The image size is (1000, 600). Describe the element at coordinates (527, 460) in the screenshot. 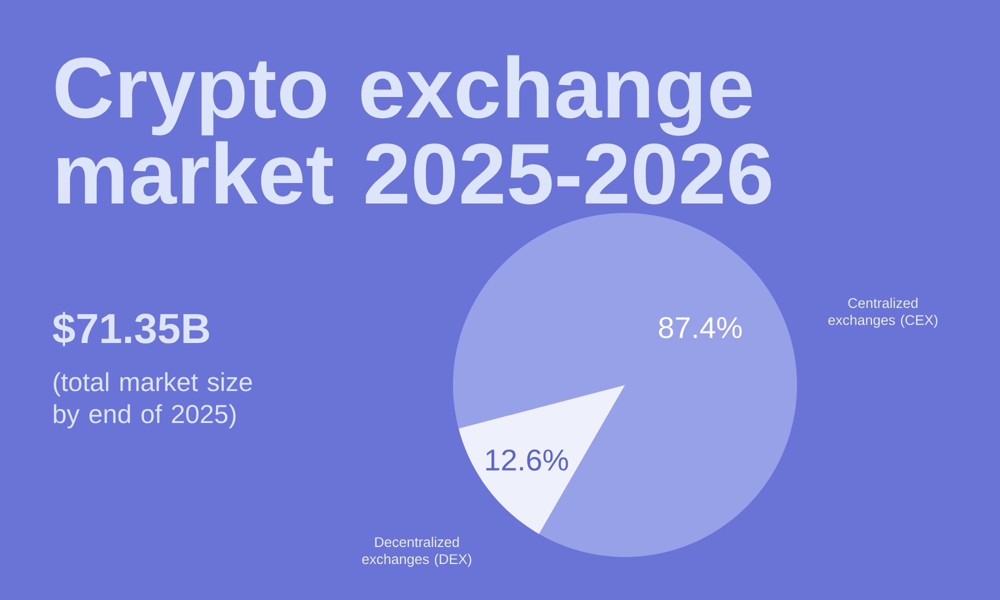

I see `data-label: 12.6%` at that location.